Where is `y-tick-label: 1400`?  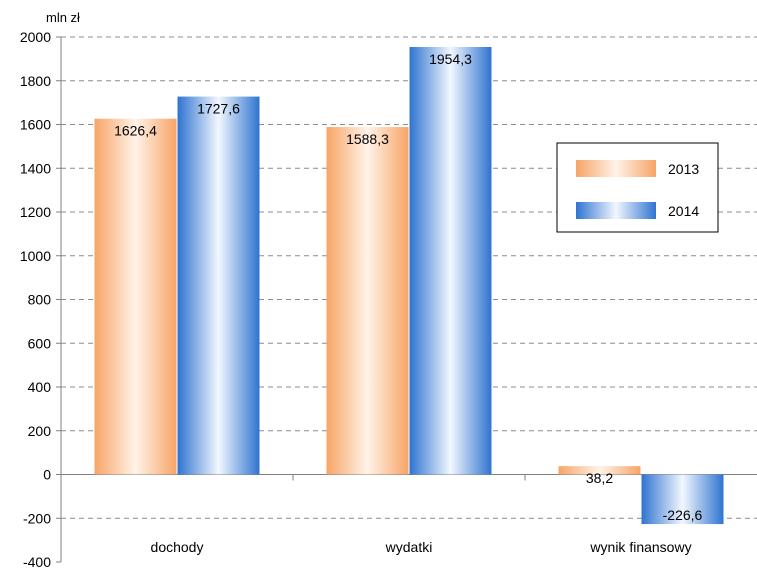
y-tick-label: 1400 is located at coordinates (35, 168).